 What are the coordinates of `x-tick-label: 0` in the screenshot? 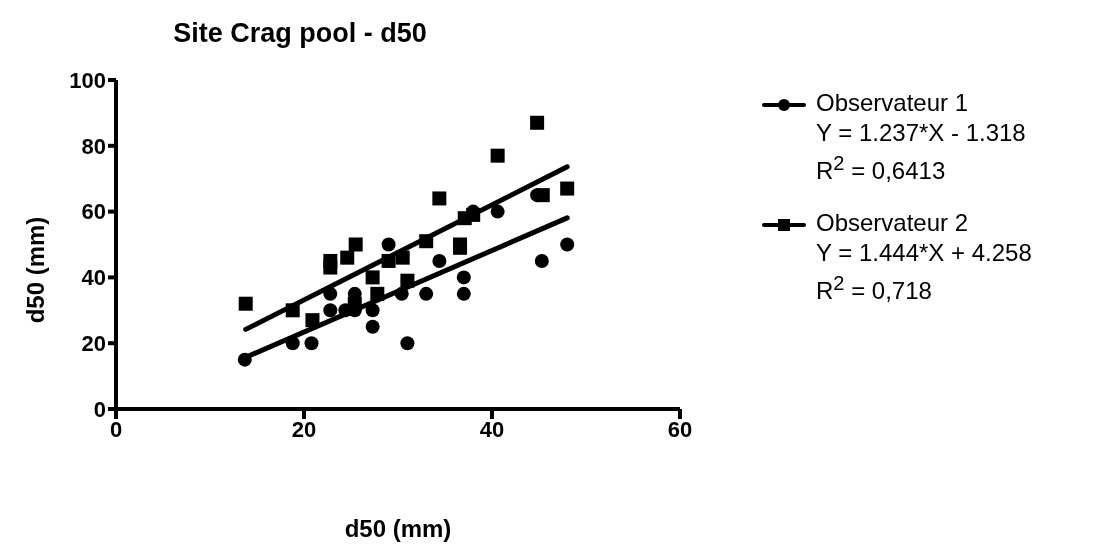 It's located at (116, 429).